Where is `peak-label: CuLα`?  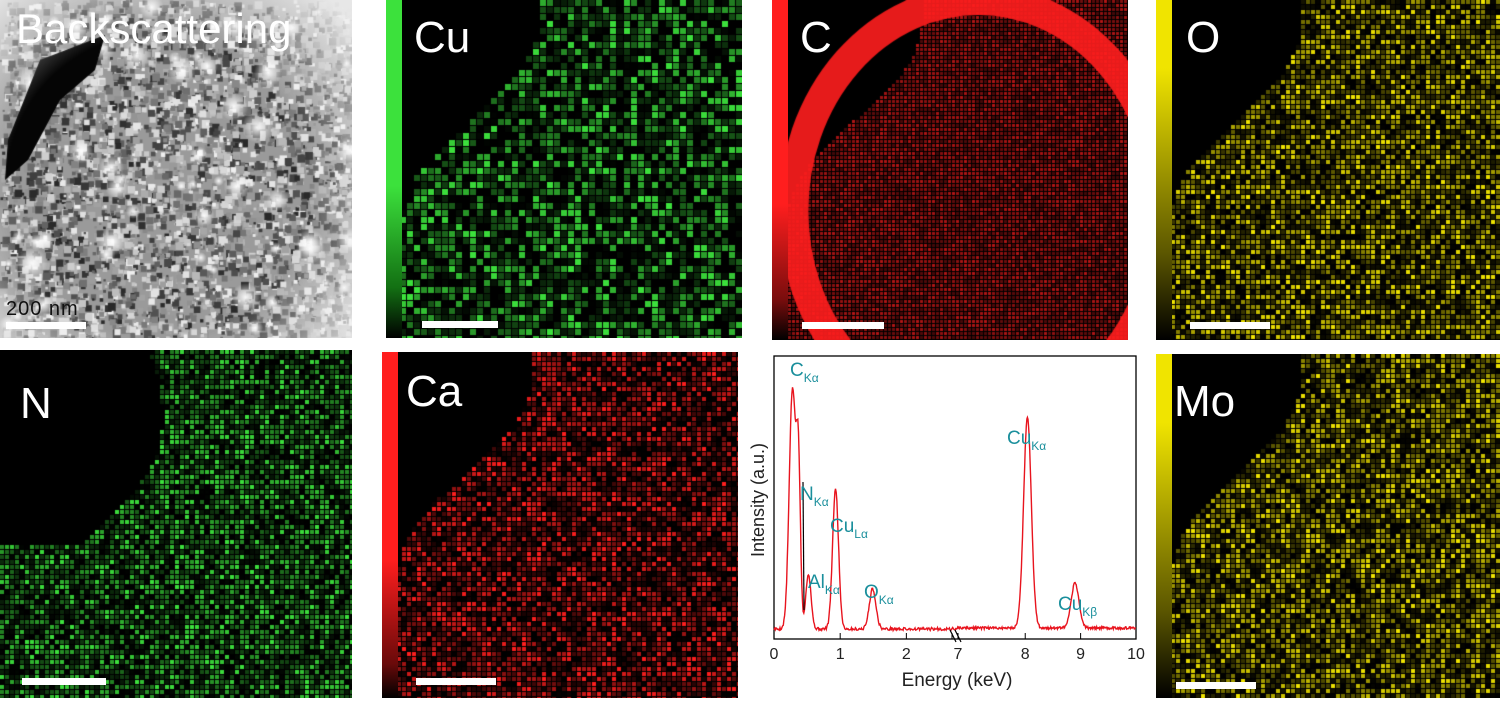
peak-label: CuLα is located at coordinates (849, 528).